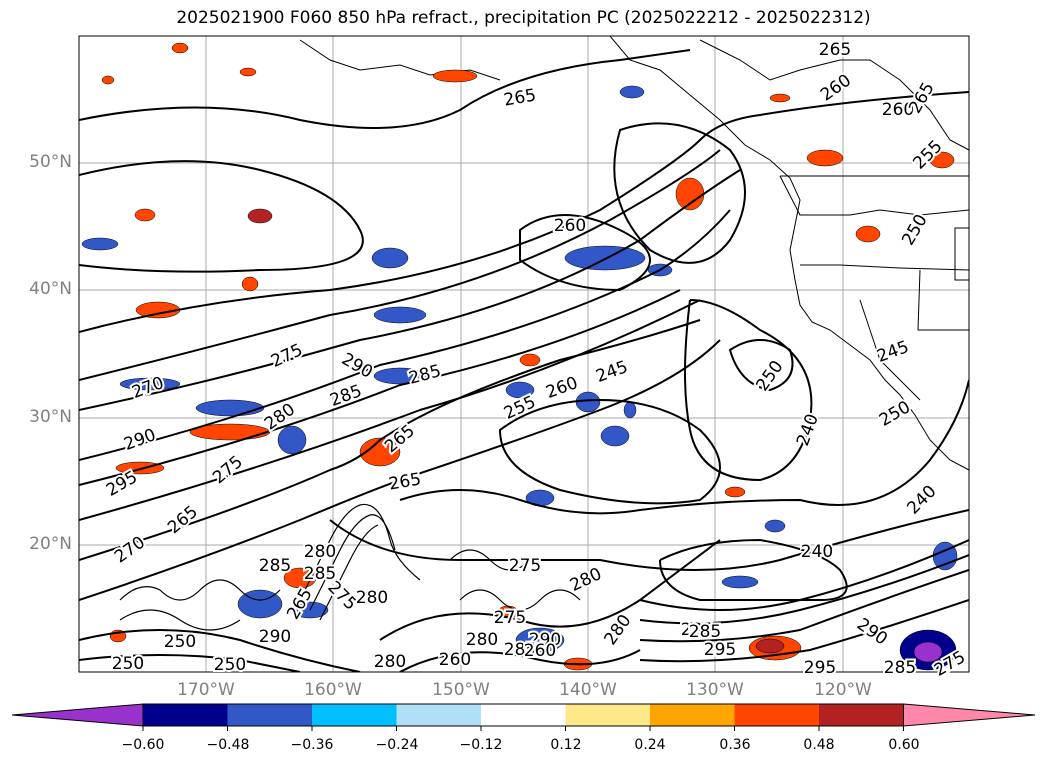 The width and height of the screenshot is (1047, 765). I want to click on lon-label-140w: 140°W, so click(588, 690).